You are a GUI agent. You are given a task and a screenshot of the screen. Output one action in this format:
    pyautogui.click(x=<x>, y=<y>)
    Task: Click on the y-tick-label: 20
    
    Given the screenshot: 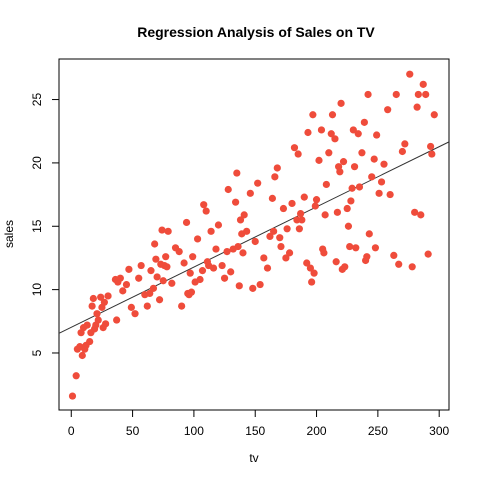 What is the action you would take?
    pyautogui.click(x=37, y=163)
    